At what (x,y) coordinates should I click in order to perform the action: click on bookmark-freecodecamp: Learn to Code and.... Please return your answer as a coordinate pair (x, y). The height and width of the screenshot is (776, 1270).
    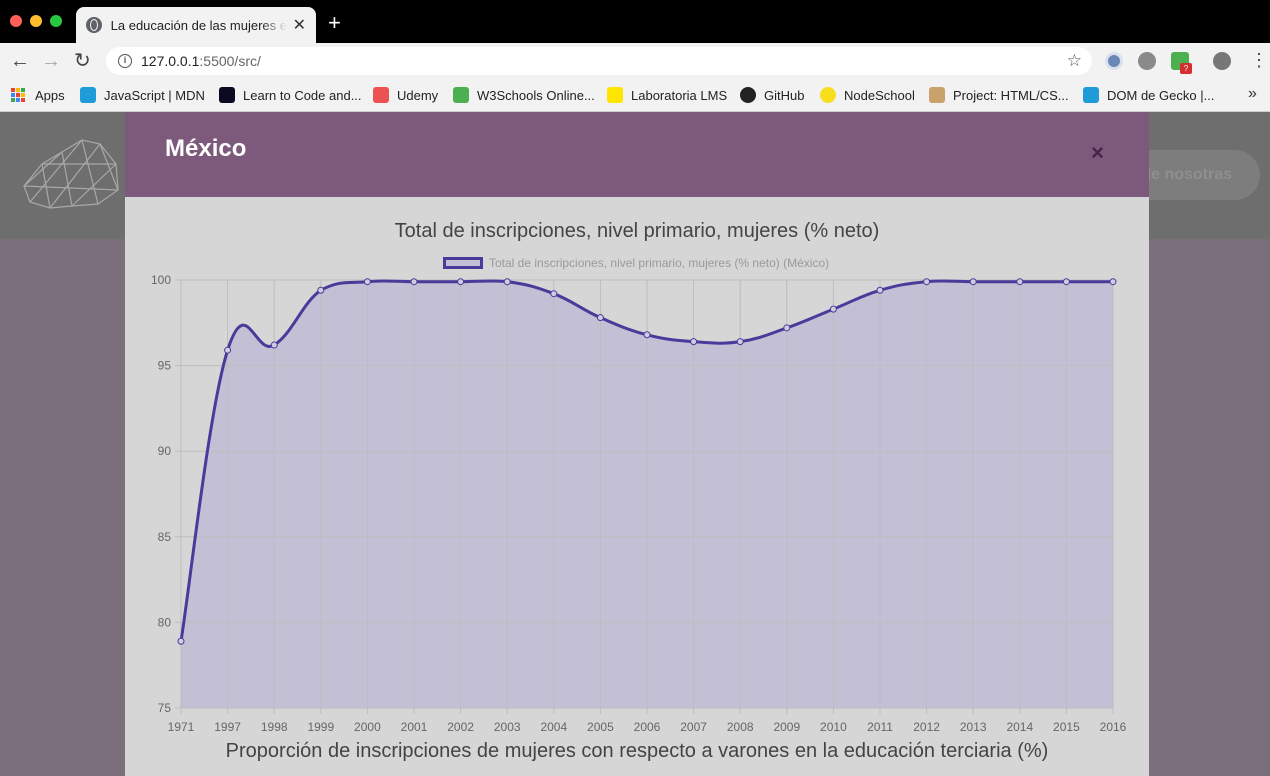
    Looking at the image, I should click on (290, 95).